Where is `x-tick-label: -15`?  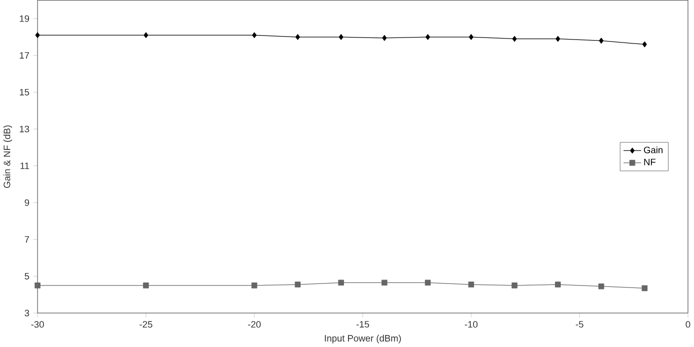
x-tick-label: -15 is located at coordinates (363, 324).